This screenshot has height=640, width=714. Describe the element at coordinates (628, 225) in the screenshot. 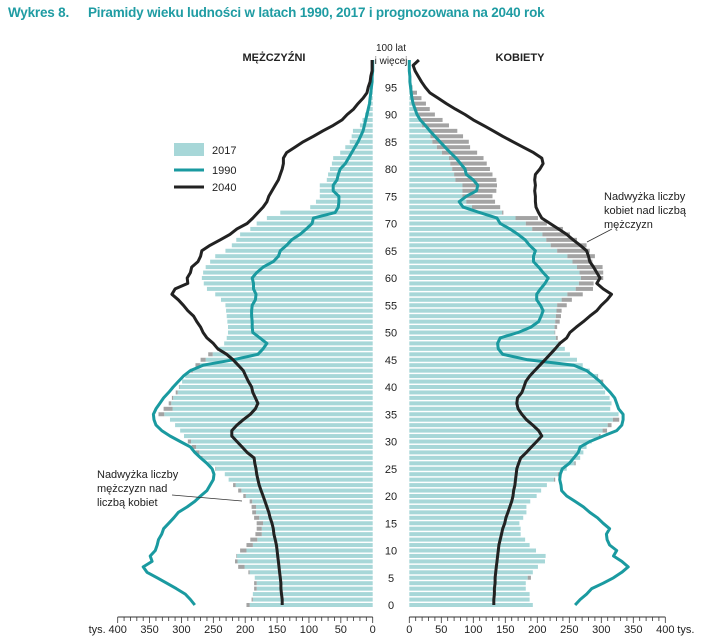

I see `annotation-female-line3: mężczyzn` at that location.